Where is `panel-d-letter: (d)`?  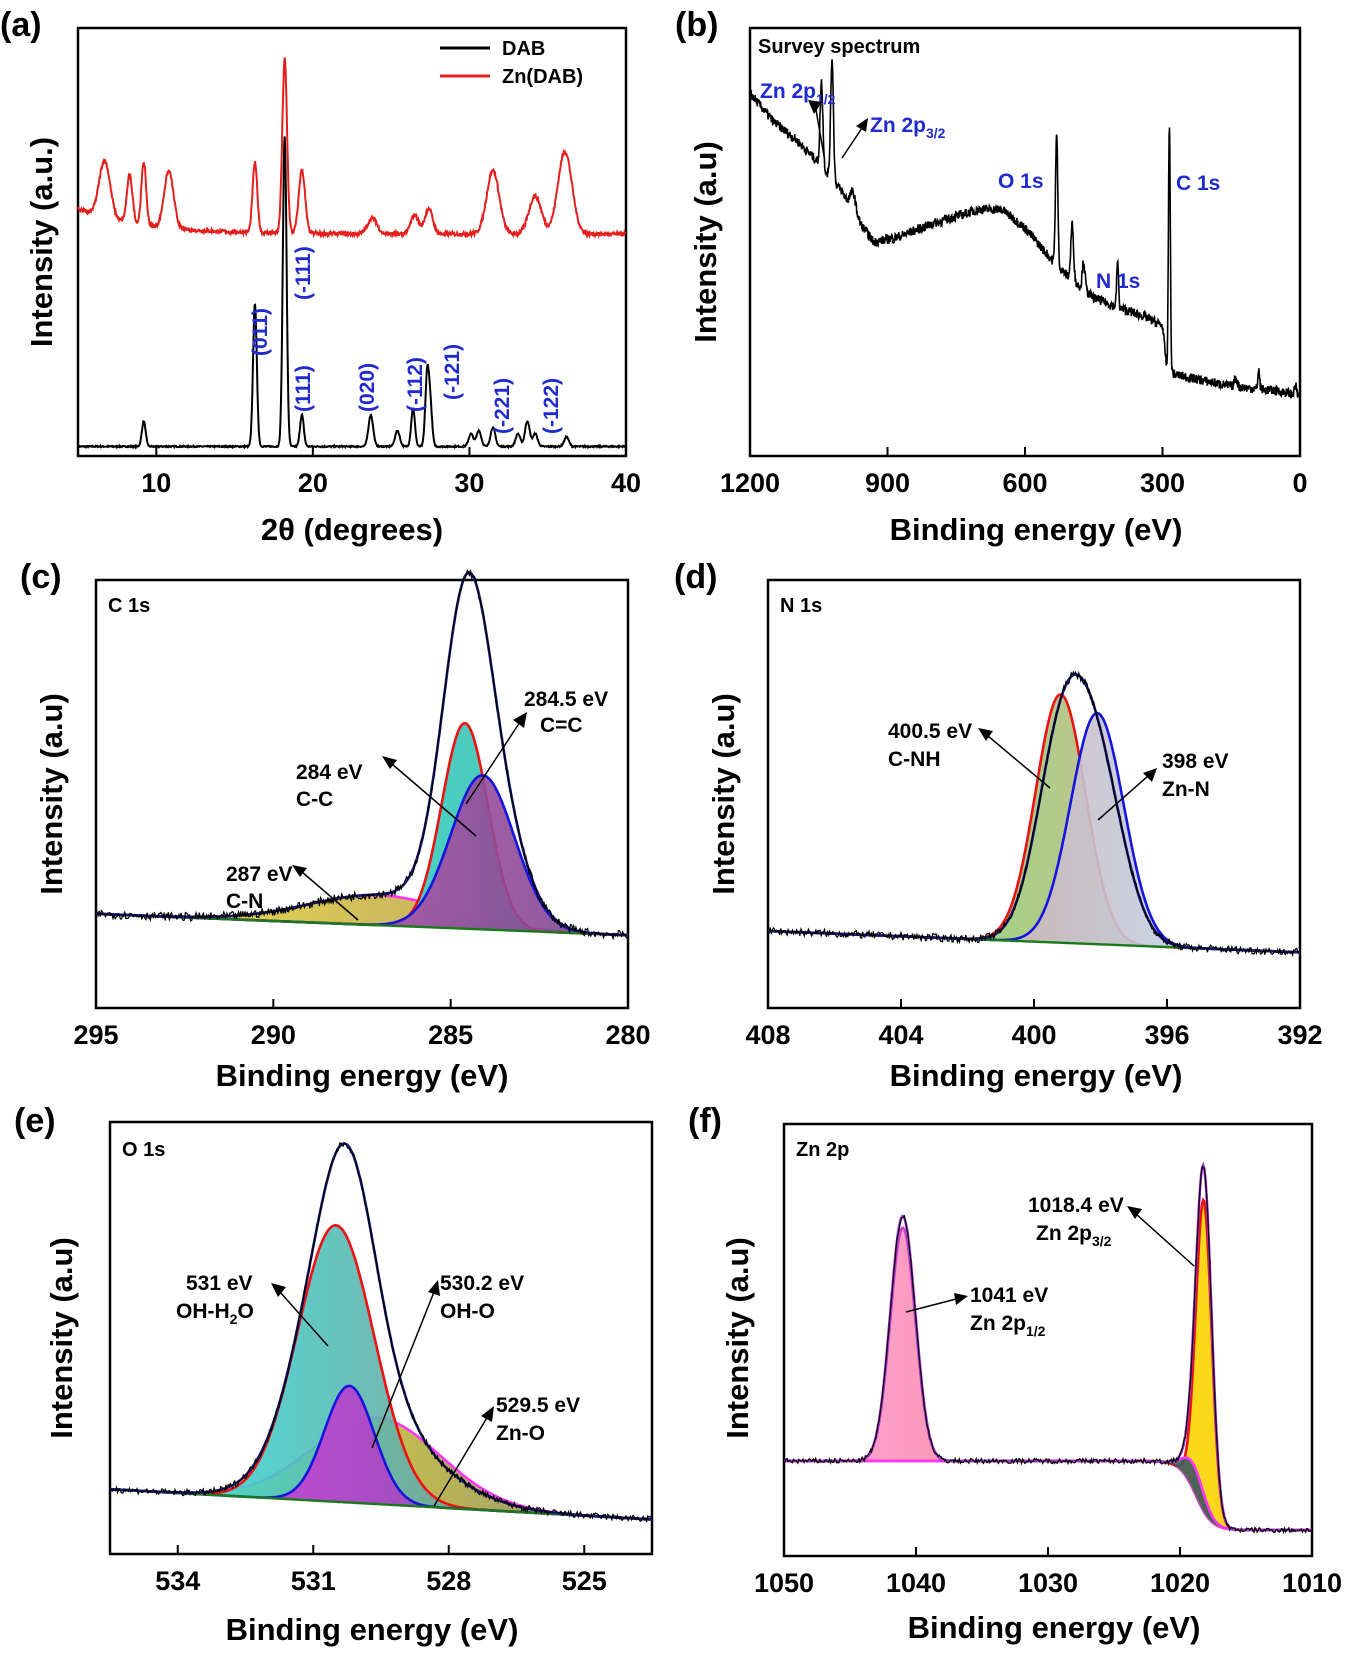 panel-d-letter: (d) is located at coordinates (695, 577).